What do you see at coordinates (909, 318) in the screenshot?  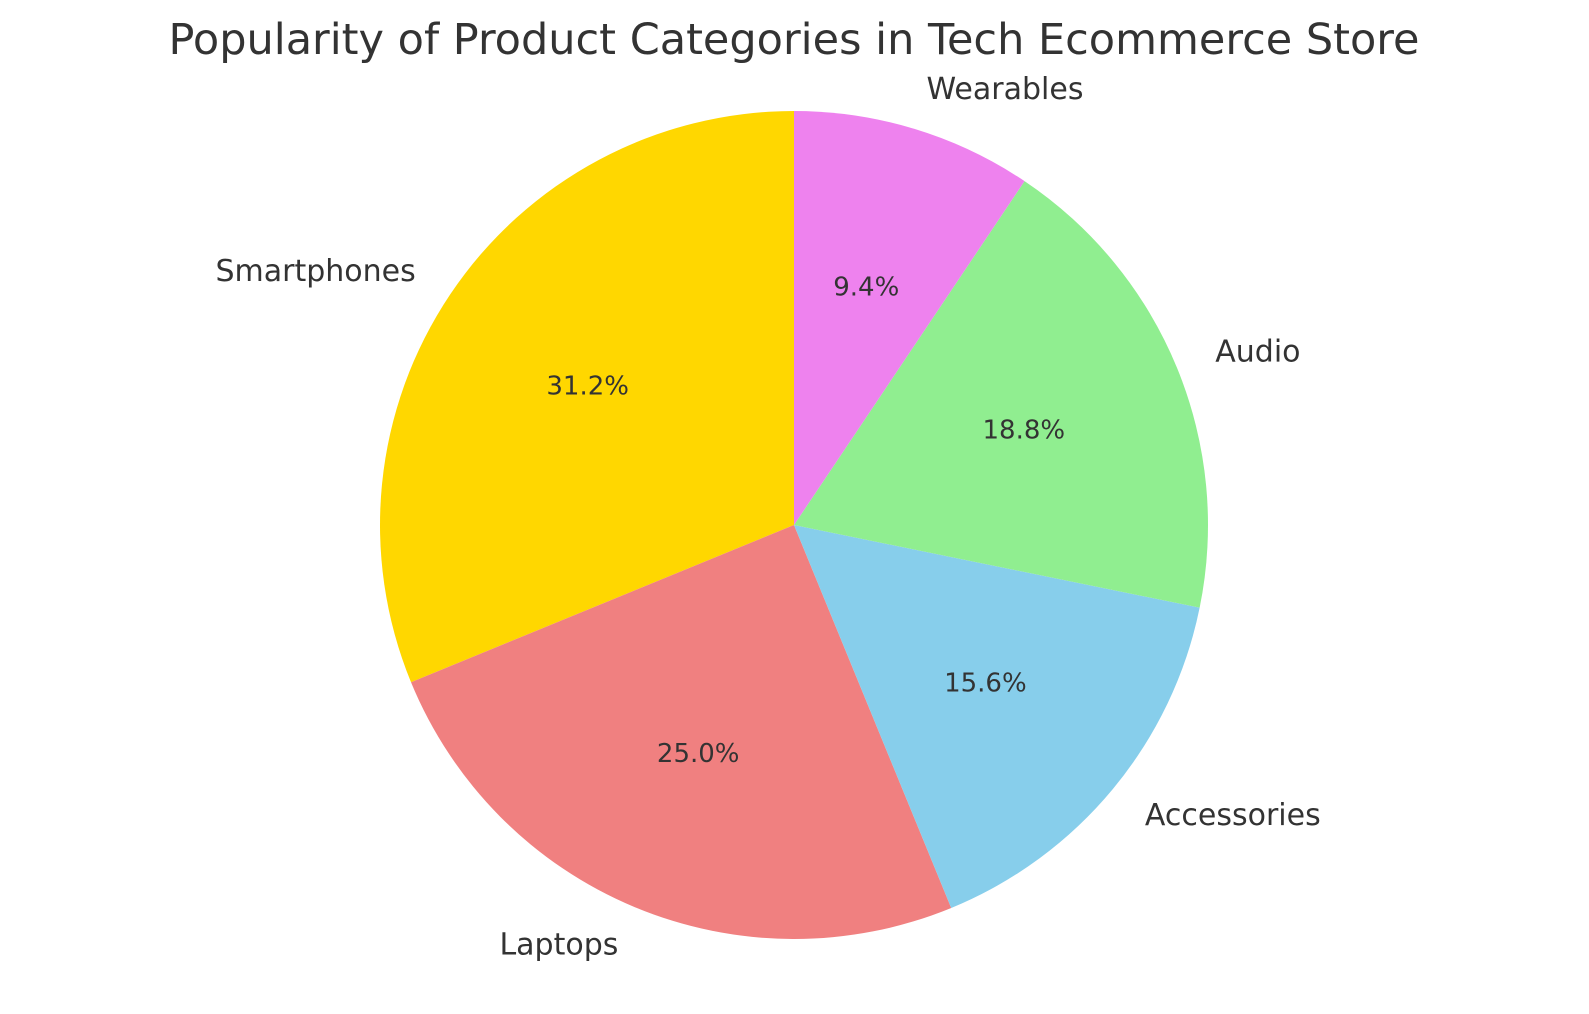 I see `pie-slice-wearables` at bounding box center [909, 318].